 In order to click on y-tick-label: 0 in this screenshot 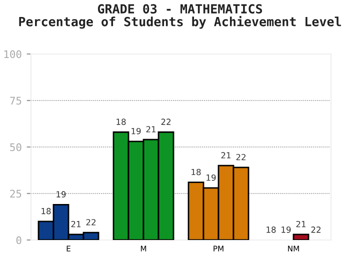, I will do `click(19, 240)`.